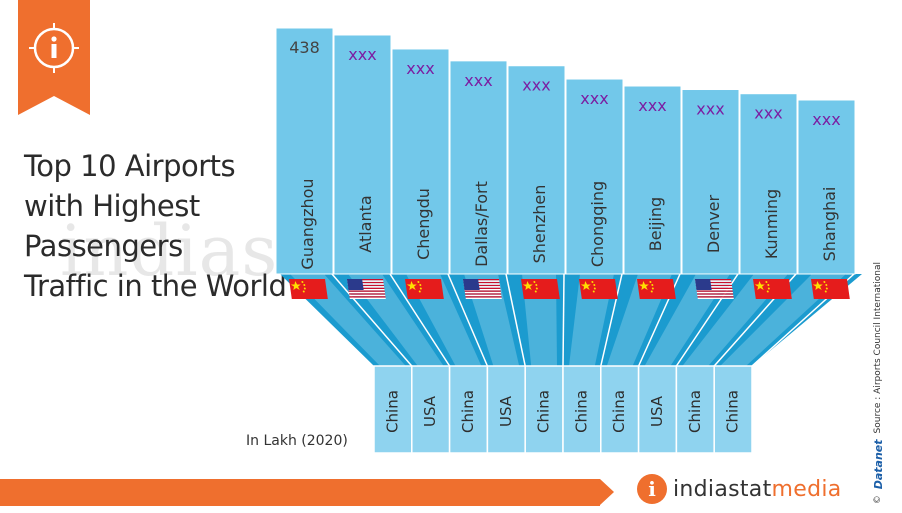  I want to click on bar-atlanta, so click(362, 154).